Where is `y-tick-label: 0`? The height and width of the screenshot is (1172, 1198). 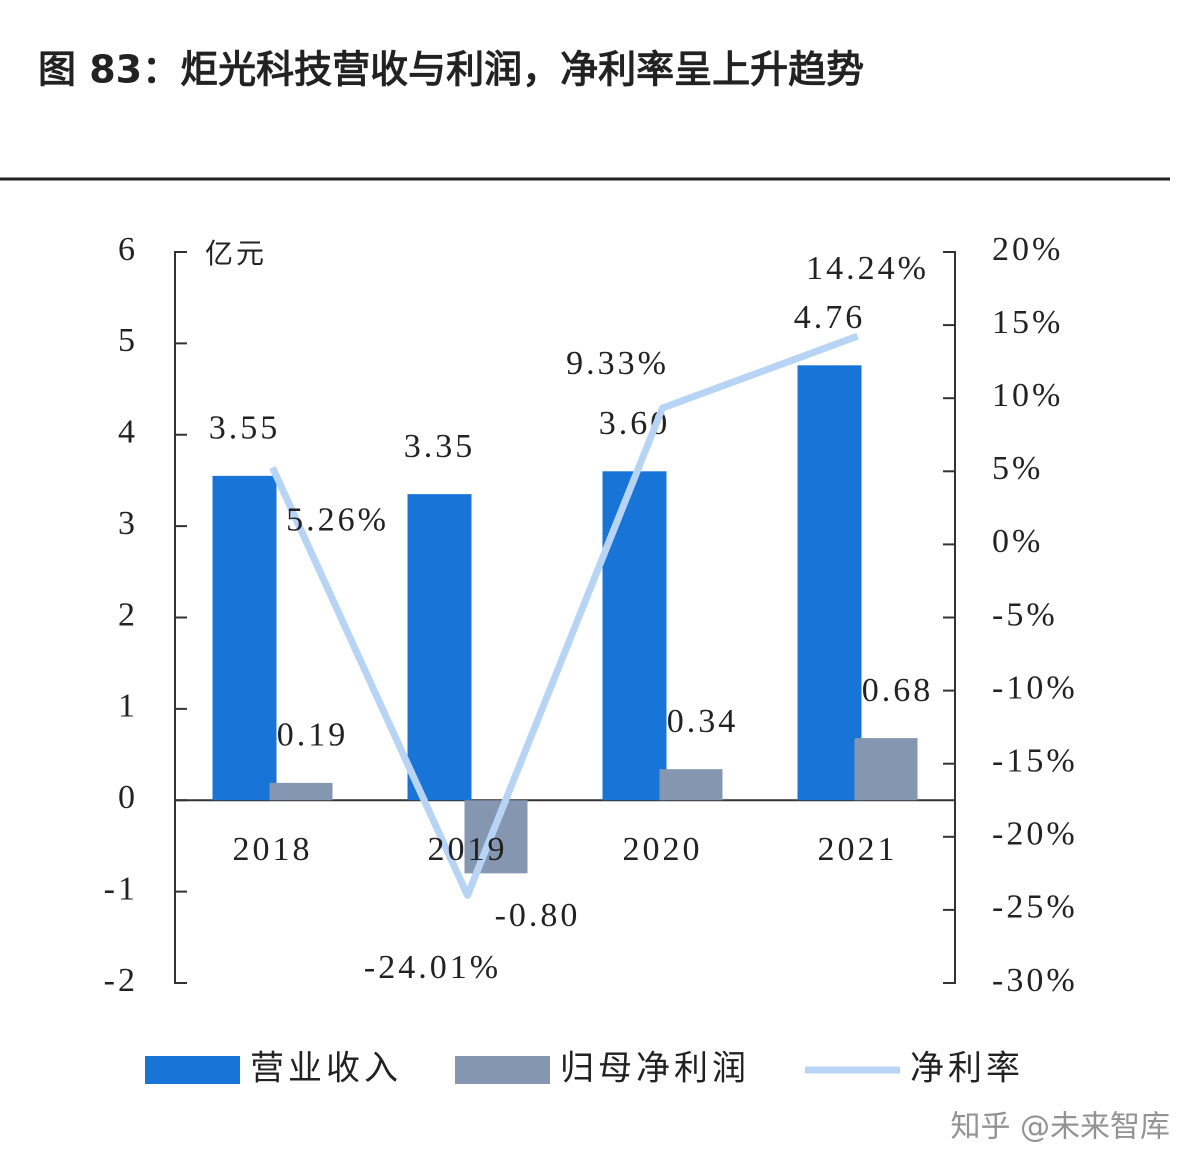 y-tick-label: 0 is located at coordinates (128, 797).